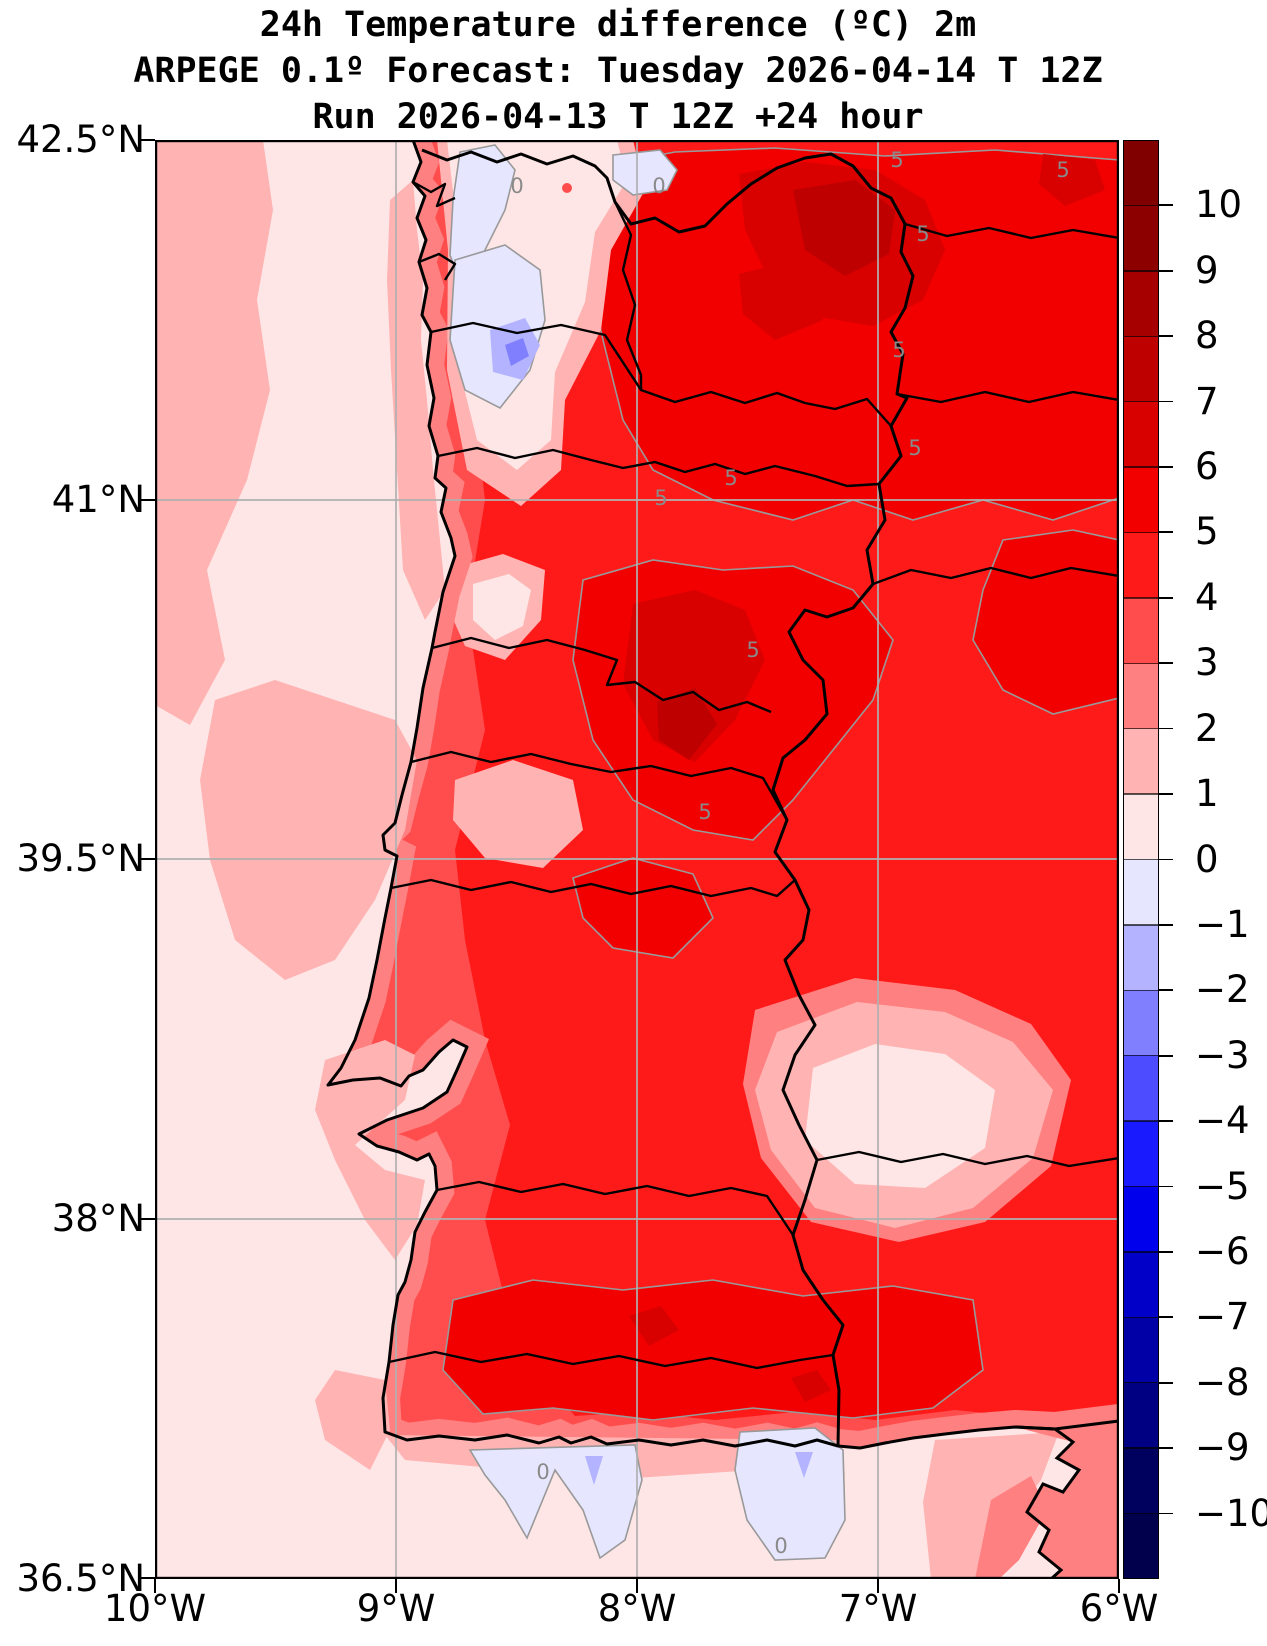 The height and width of the screenshot is (1646, 1267). I want to click on fill-plus7-group, so click(776, 470).